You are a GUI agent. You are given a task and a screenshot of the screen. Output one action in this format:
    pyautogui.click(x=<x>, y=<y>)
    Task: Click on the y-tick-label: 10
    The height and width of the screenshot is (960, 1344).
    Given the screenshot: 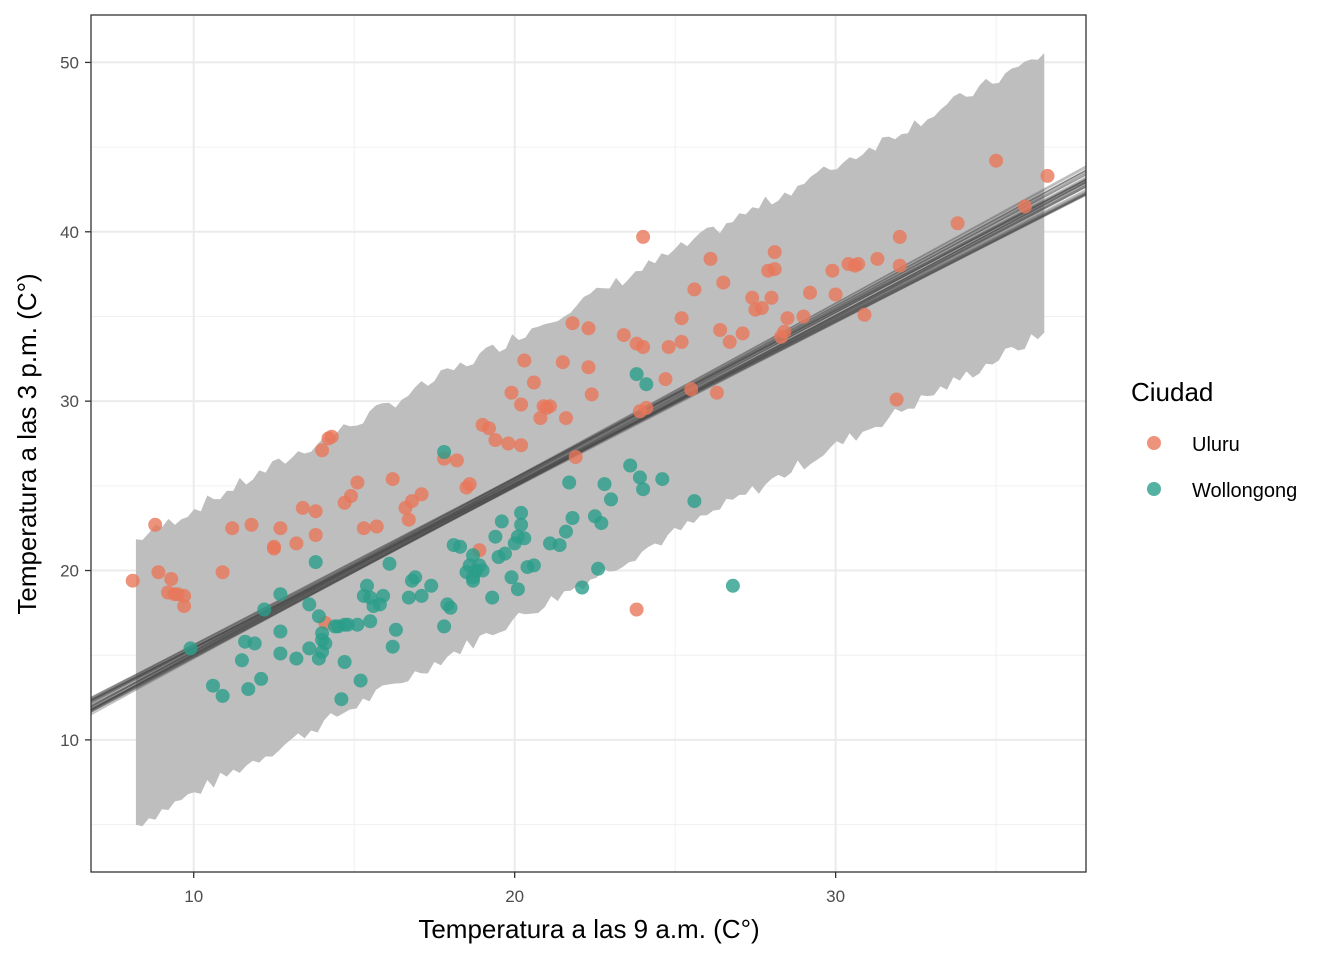 What is the action you would take?
    pyautogui.click(x=69, y=740)
    